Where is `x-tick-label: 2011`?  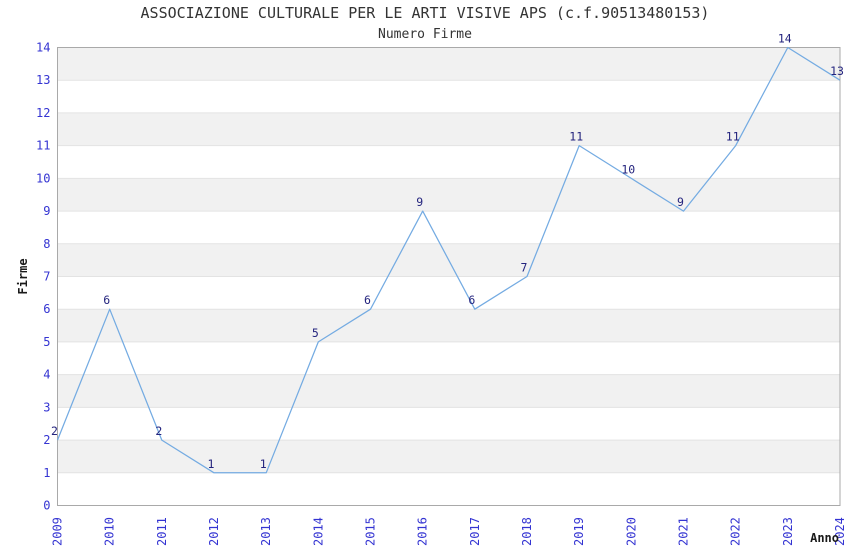 x-tick-label: 2011 is located at coordinates (162, 531).